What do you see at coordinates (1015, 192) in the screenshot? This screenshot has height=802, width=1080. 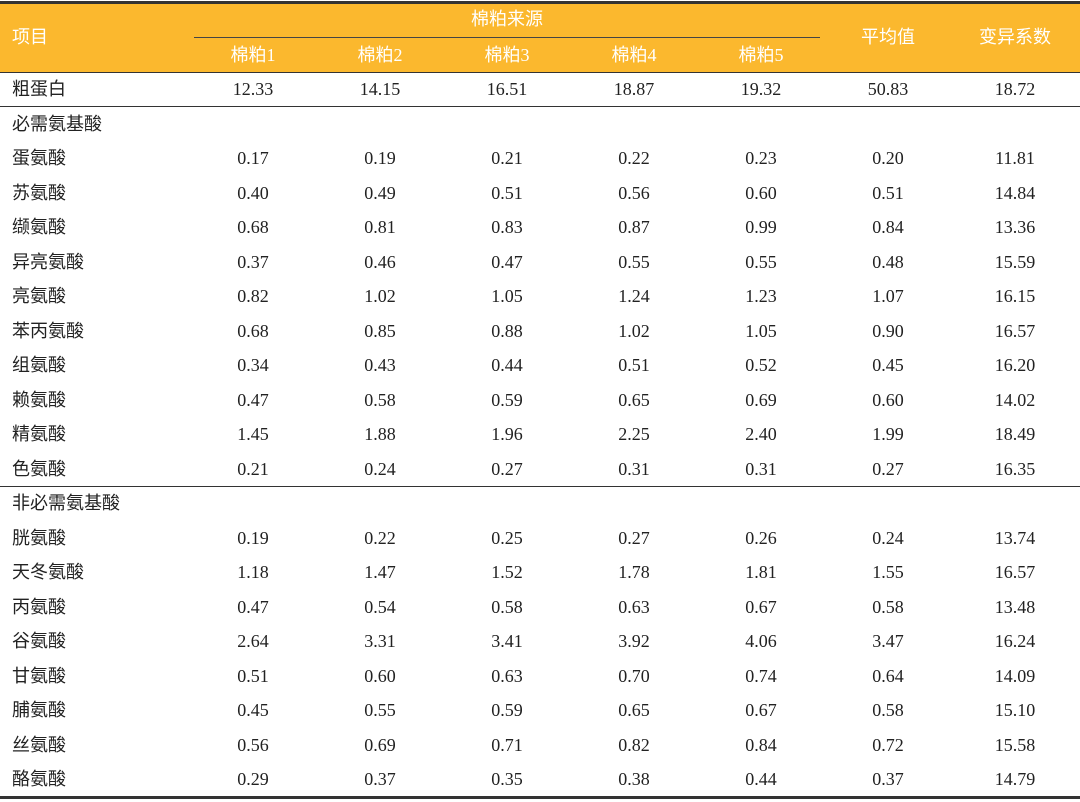 I see `cell-value: 14.84` at bounding box center [1015, 192].